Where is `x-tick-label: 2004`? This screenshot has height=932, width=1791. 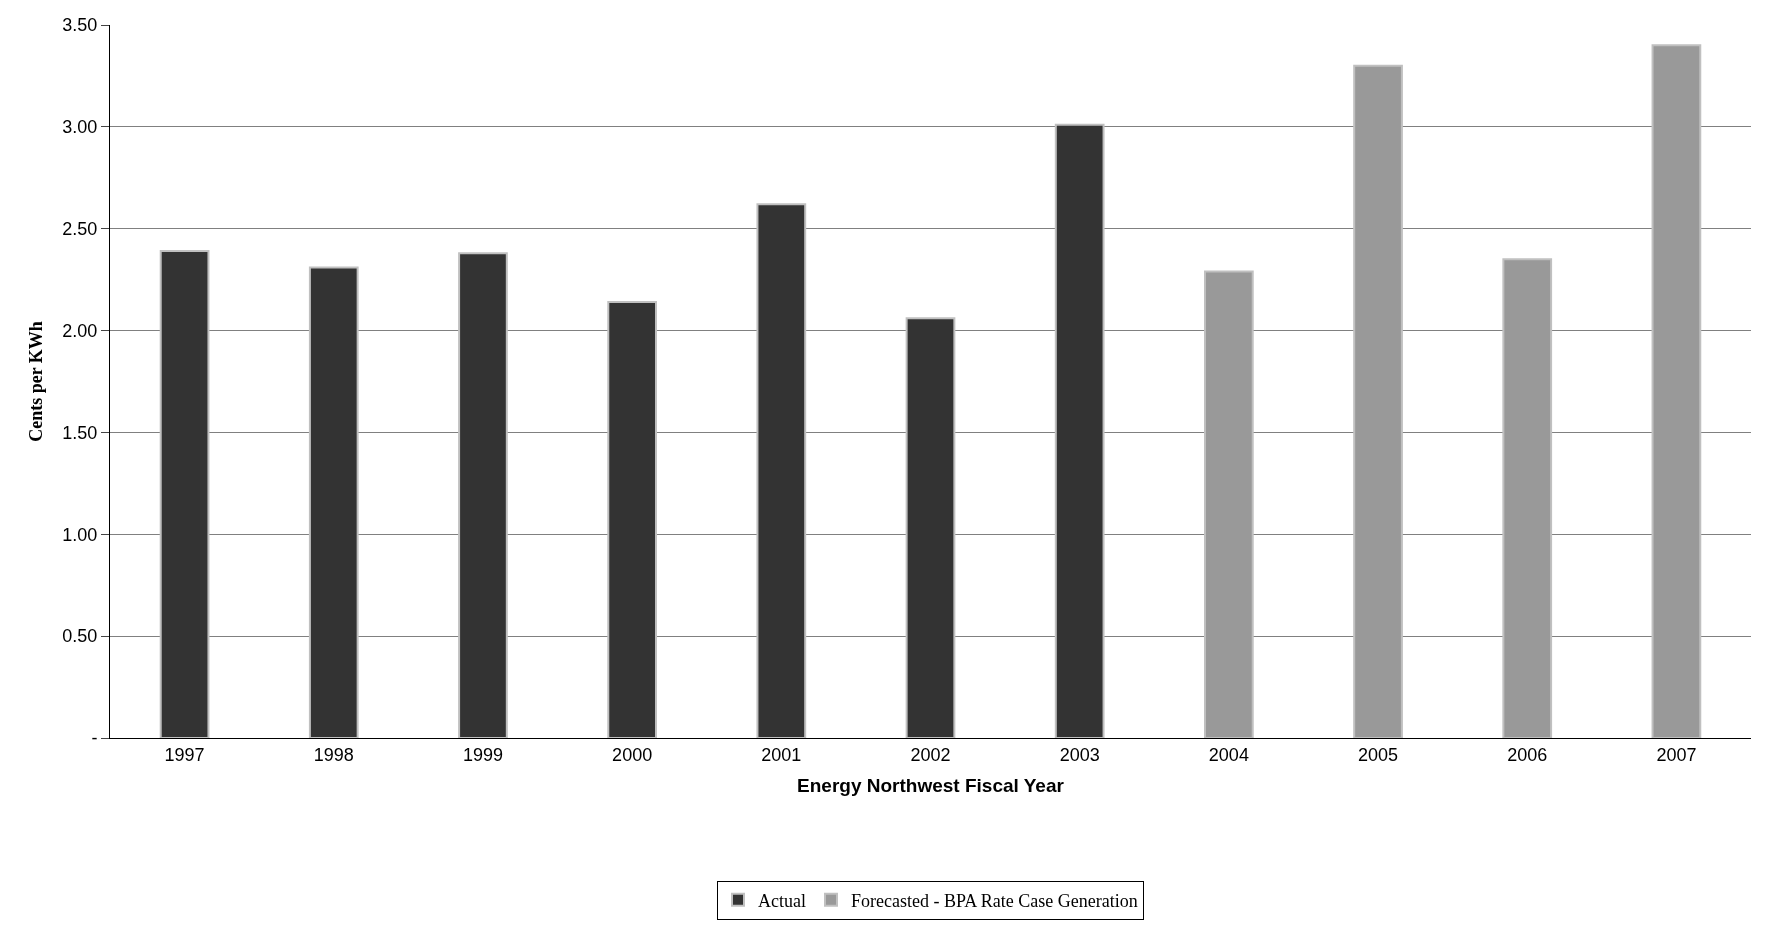
x-tick-label: 2004 is located at coordinates (1228, 754).